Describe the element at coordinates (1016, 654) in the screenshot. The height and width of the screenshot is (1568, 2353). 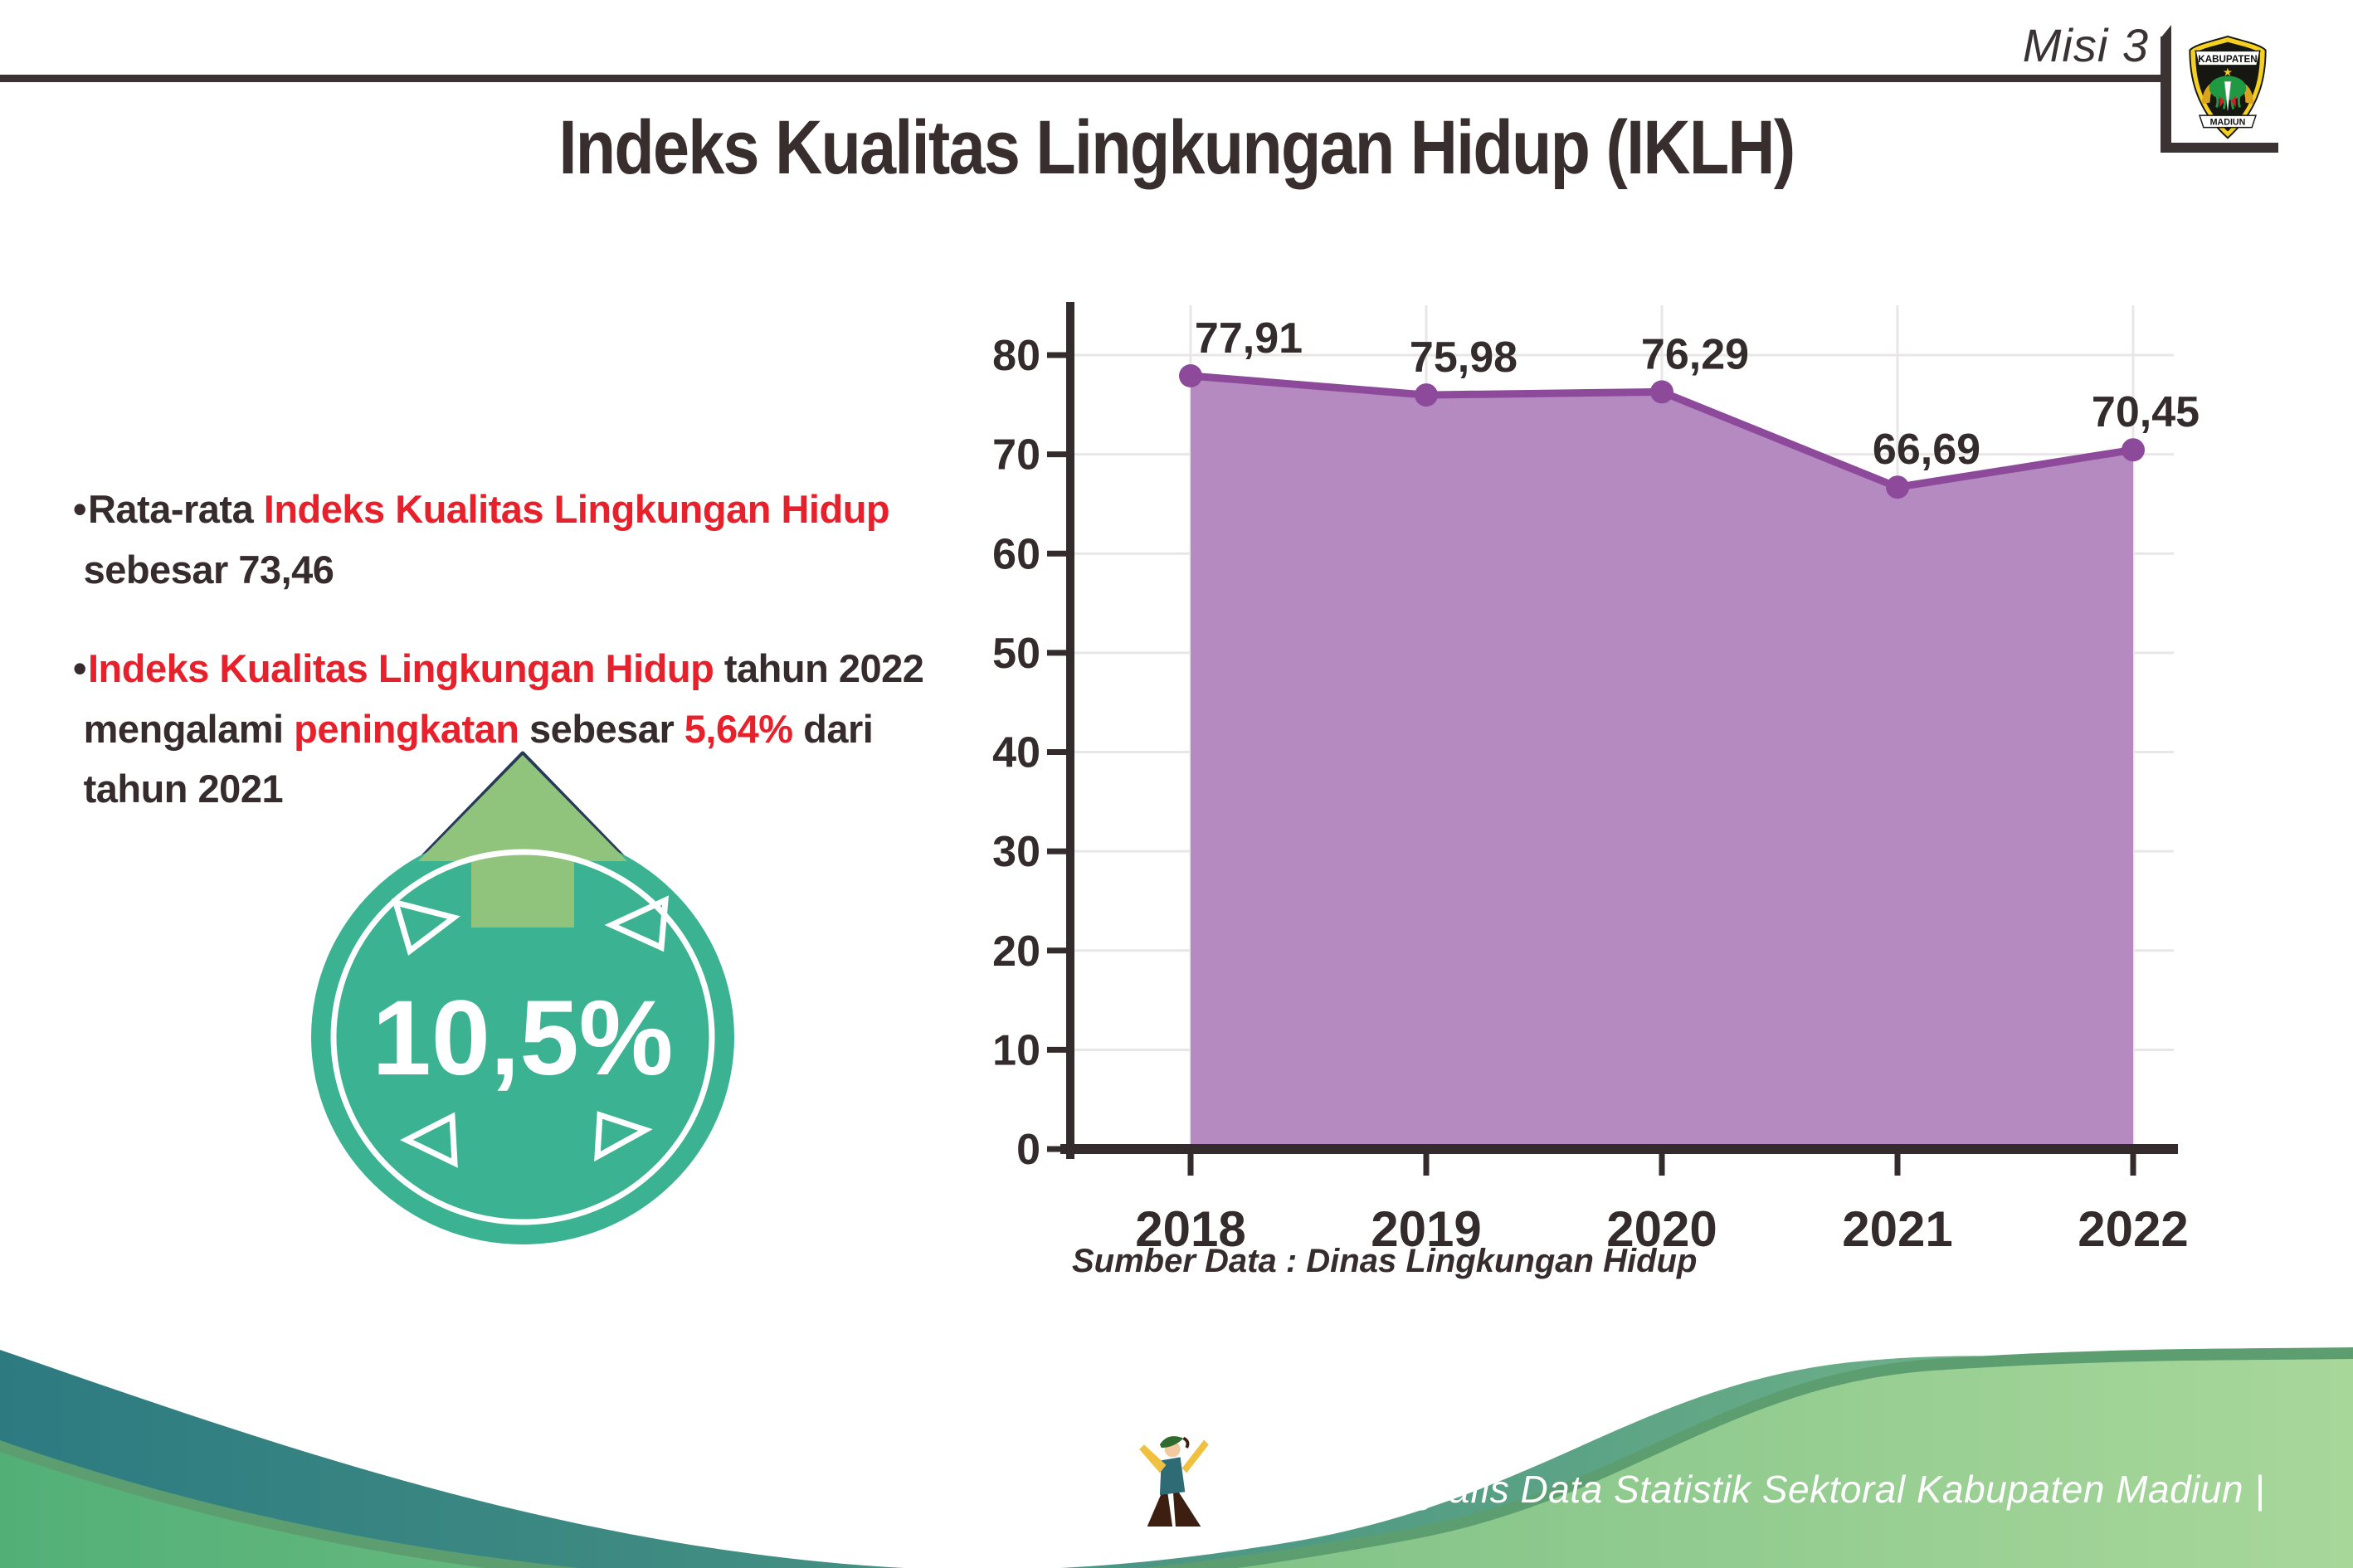
I see `svg-text: 50` at that location.